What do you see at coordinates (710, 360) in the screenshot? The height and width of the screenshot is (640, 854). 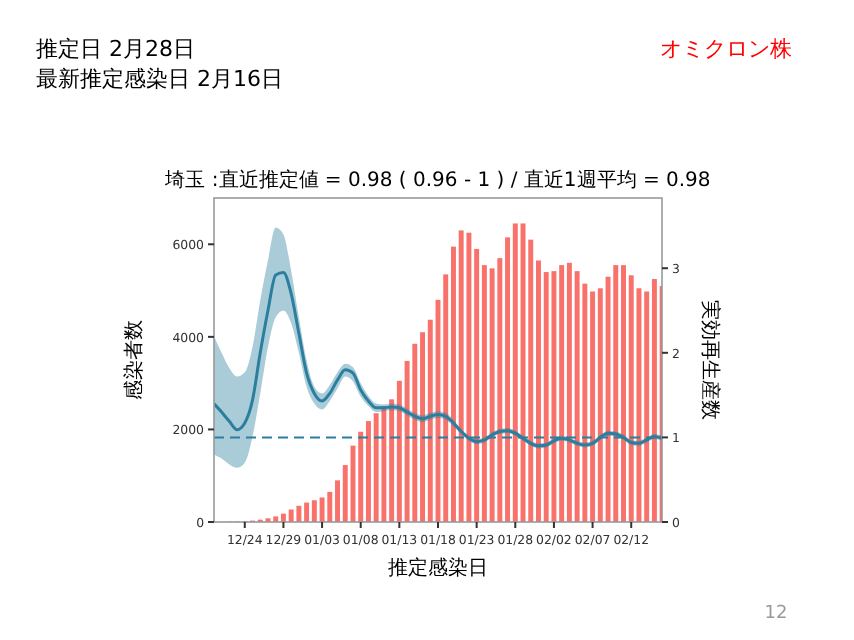 I see `y2-axis-title: 実効再生産数` at bounding box center [710, 360].